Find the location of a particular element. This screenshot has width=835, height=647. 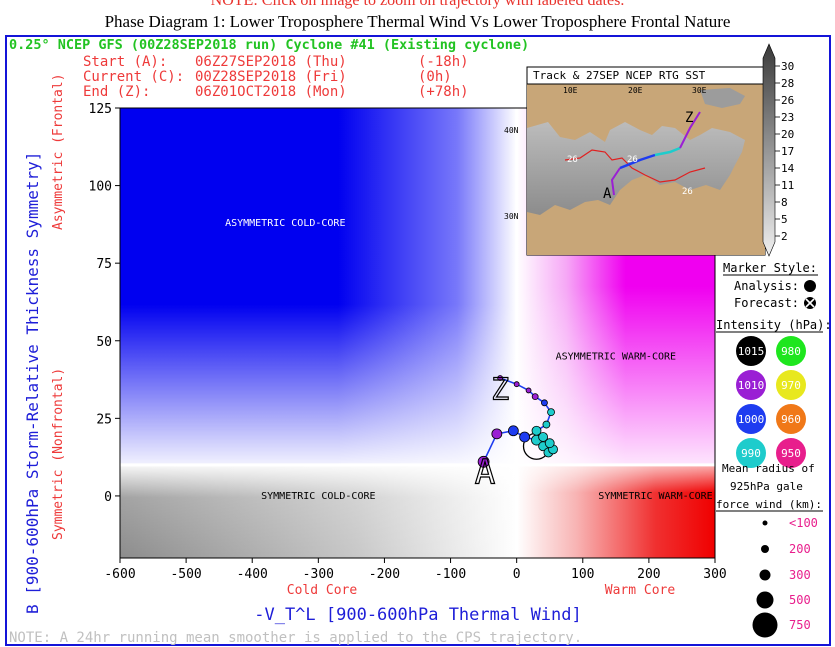

colorbar-tick-label: 14 is located at coordinates (788, 168).